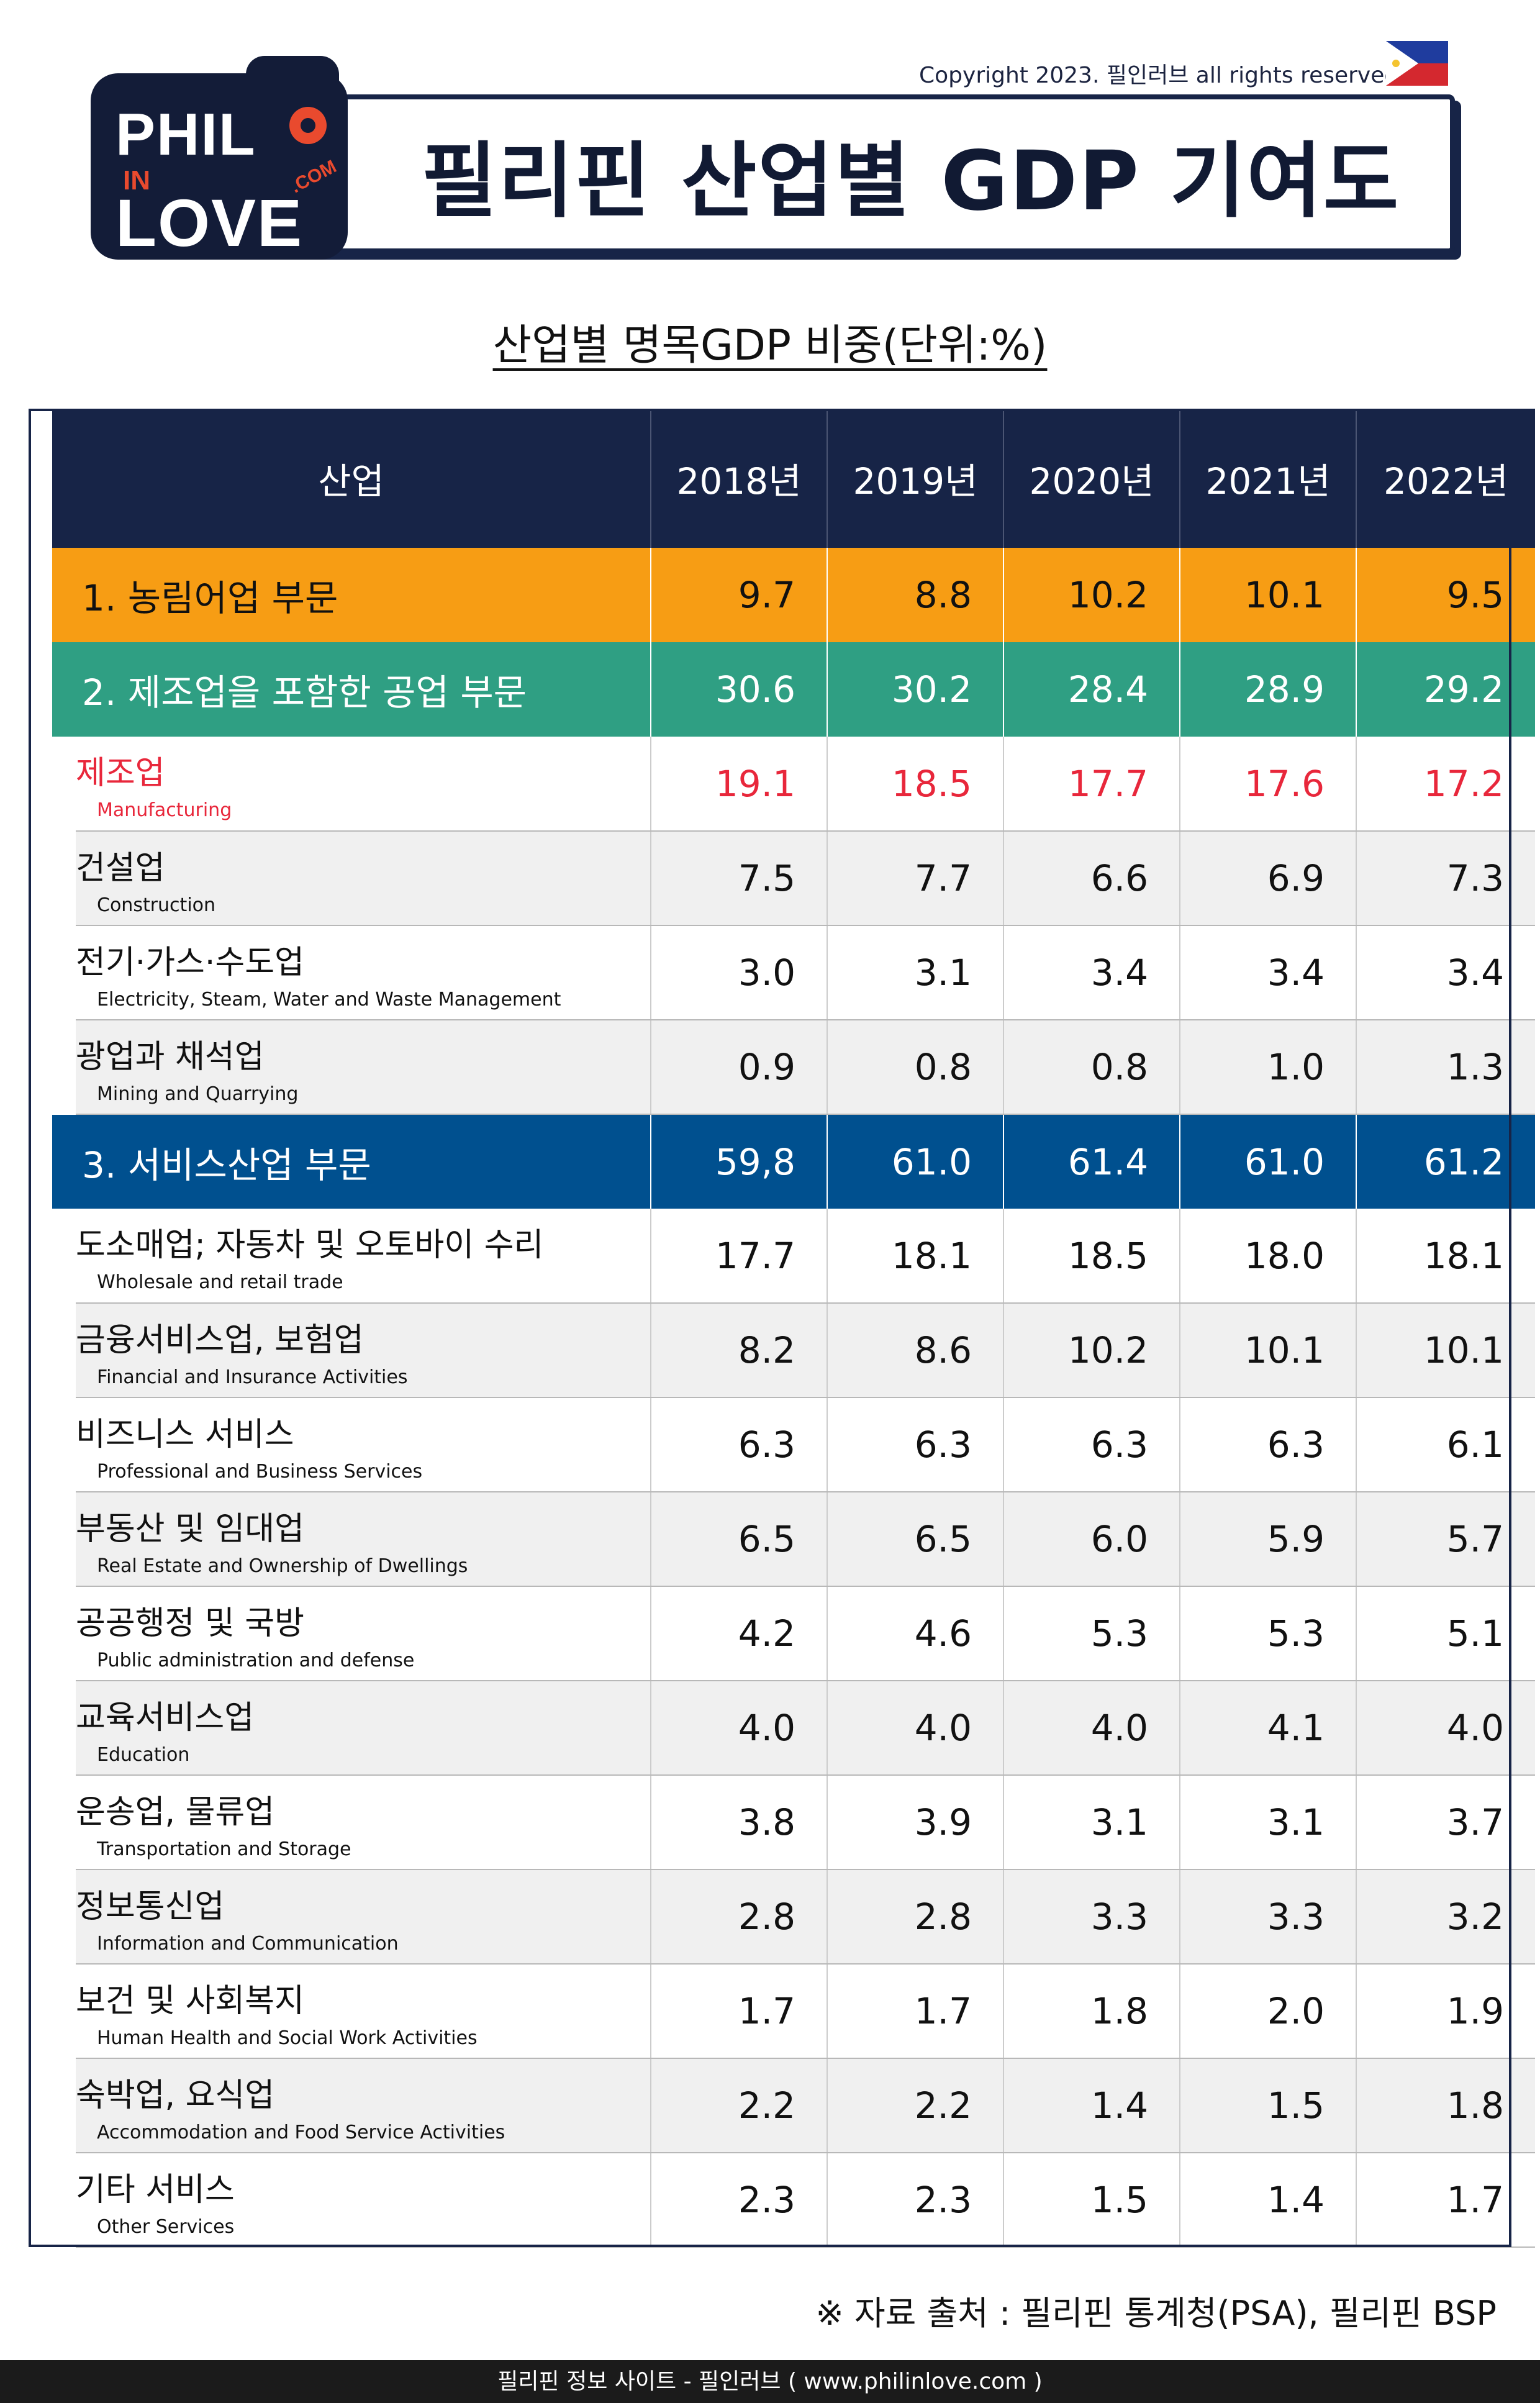 Image resolution: width=1540 pixels, height=2403 pixels. I want to click on industry-name-en: Human Health and Social Work Activities, so click(288, 2038).